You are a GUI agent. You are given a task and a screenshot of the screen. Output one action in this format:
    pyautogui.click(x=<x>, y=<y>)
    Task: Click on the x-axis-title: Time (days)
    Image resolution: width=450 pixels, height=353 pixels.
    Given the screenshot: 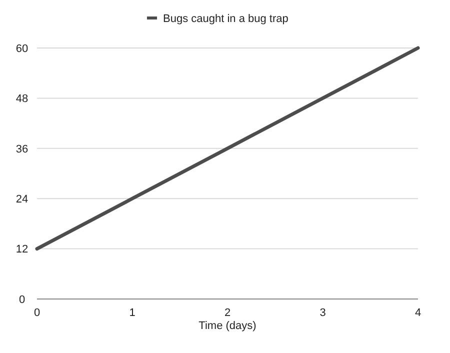 What is the action you would take?
    pyautogui.click(x=227, y=326)
    